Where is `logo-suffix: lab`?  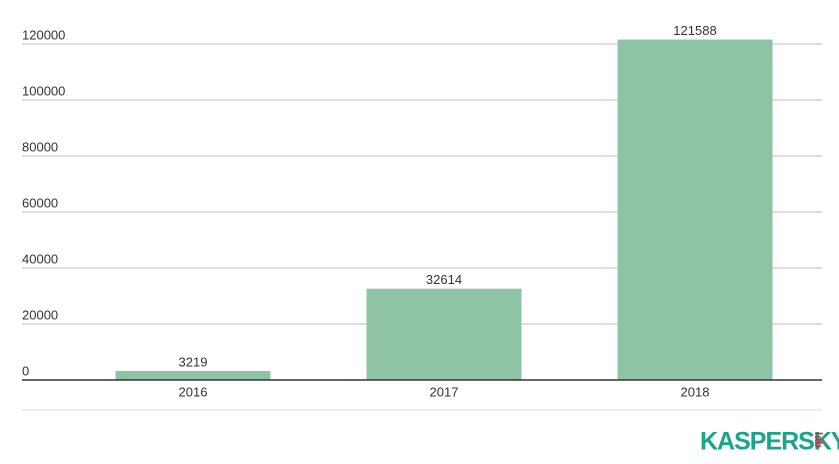
logo-suffix: lab is located at coordinates (818, 440).